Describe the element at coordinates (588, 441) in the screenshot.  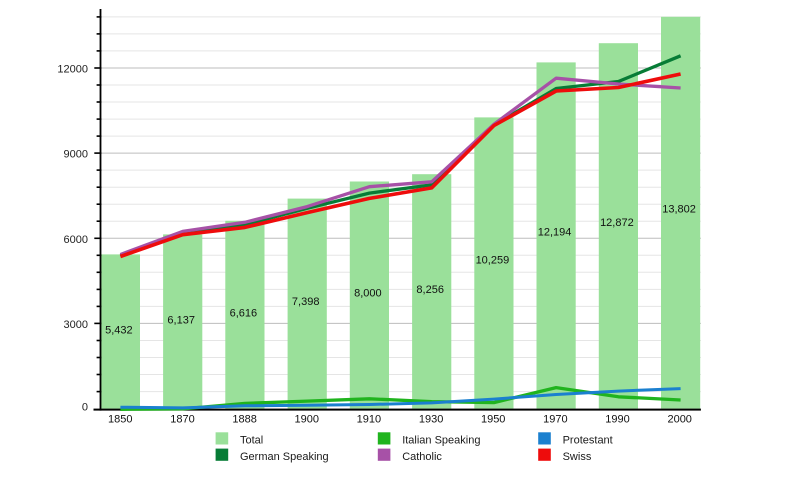
I see `svg-text: Protestant` at that location.